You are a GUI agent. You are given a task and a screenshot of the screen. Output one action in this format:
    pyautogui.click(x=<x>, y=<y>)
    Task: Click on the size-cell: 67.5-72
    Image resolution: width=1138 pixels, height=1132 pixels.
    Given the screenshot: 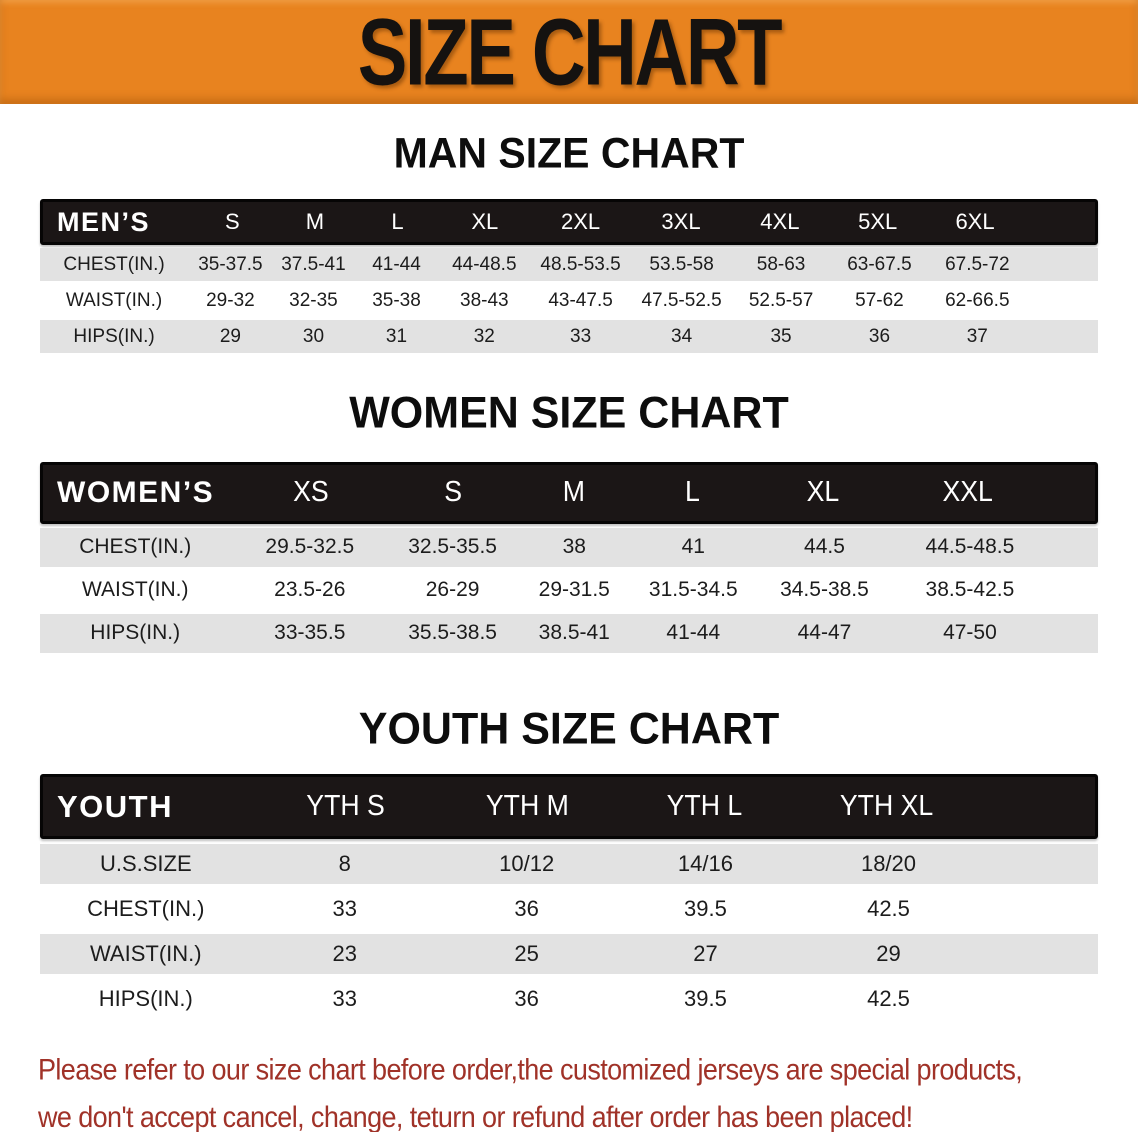 What is the action you would take?
    pyautogui.click(x=977, y=264)
    